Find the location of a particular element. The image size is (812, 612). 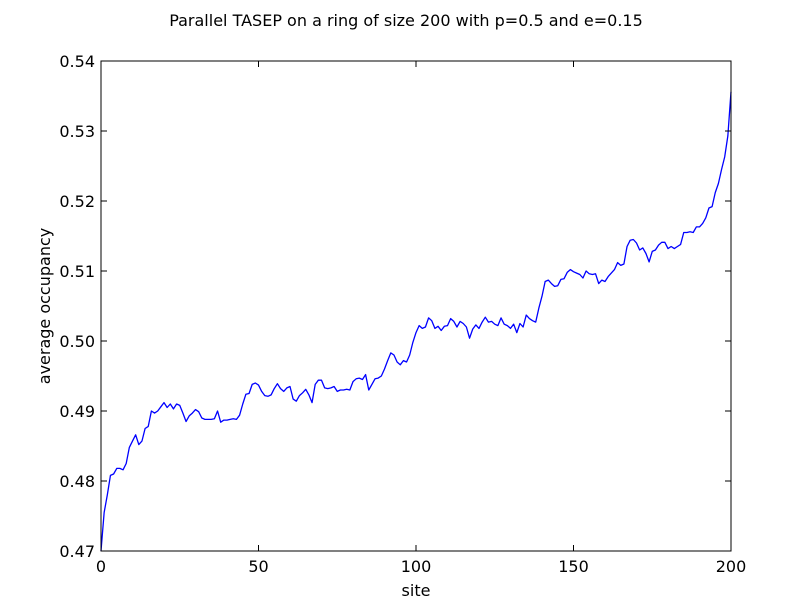

y-tick-label: 0.48 is located at coordinates (77, 481).